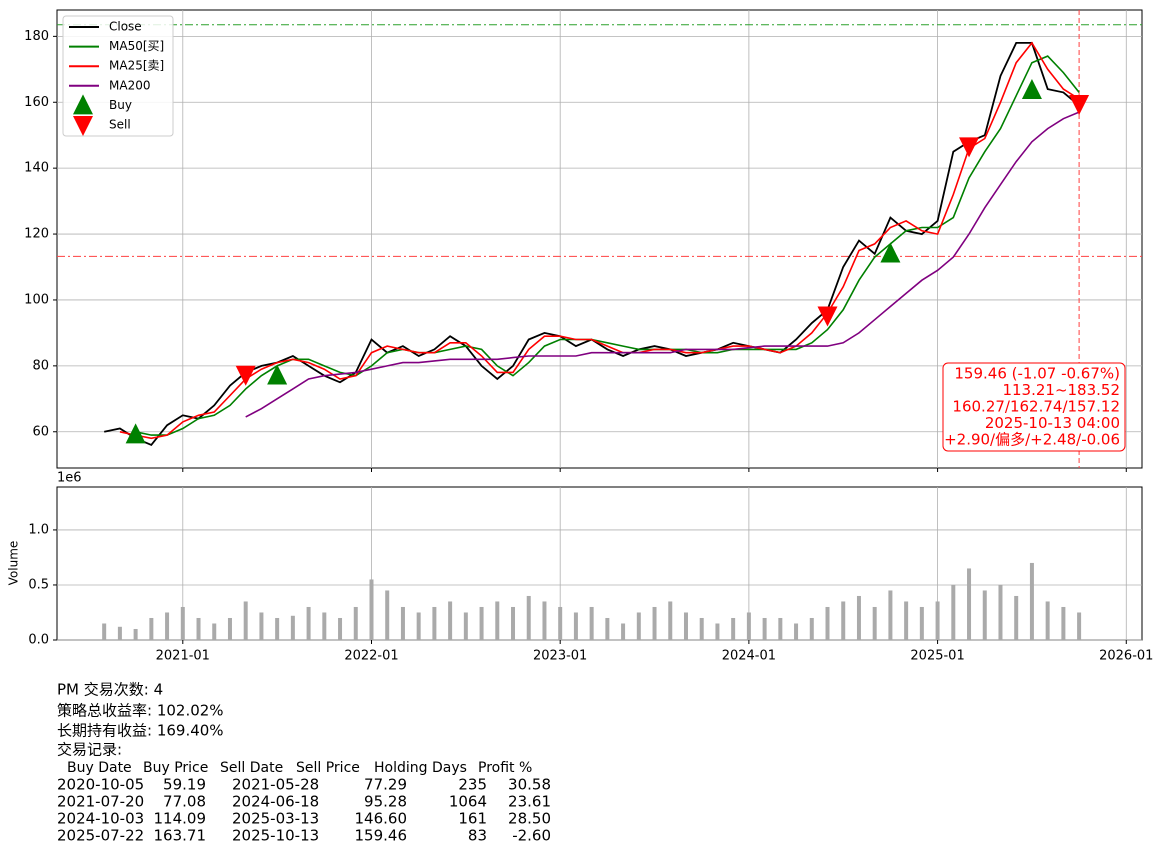 The image size is (1170, 855). I want to click on y-tick-label: 180, so click(36, 36).